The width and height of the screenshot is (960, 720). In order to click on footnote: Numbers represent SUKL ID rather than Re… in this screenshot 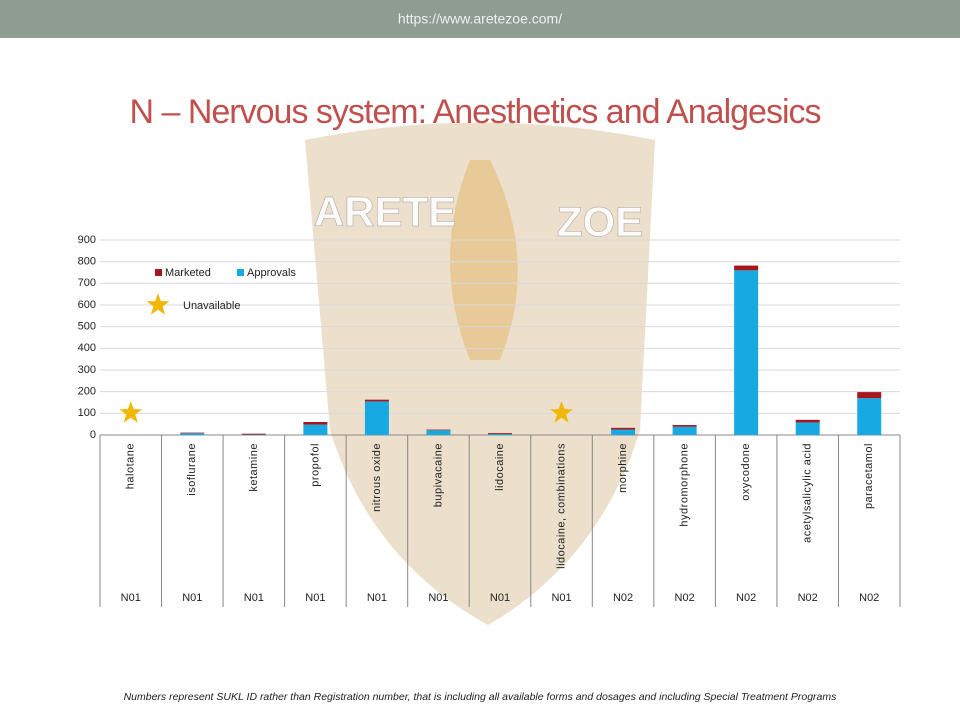, I will do `click(481, 697)`.